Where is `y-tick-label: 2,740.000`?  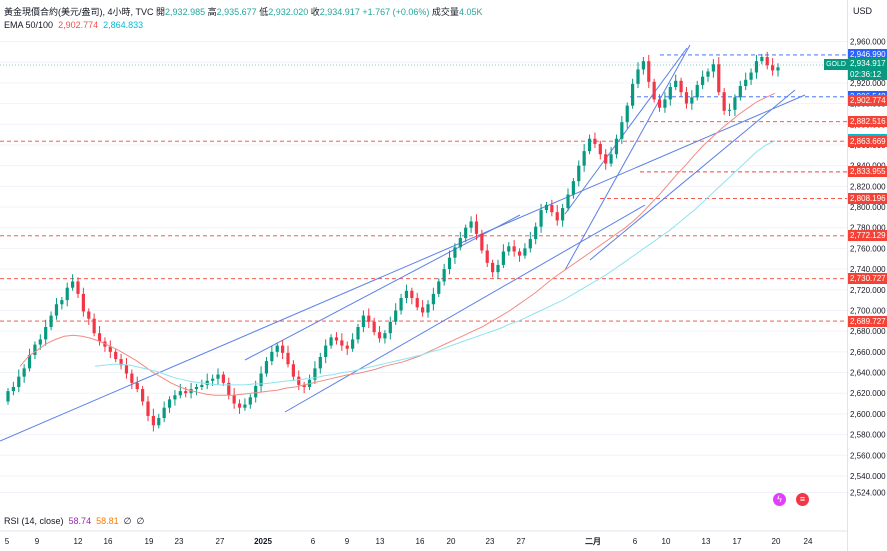
y-tick-label: 2,740.000 is located at coordinates (868, 269).